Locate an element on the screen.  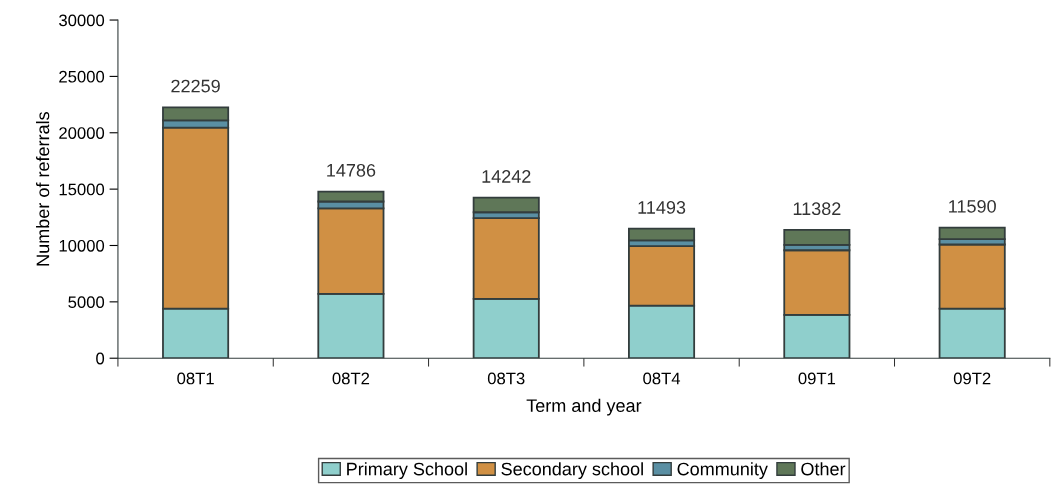
x-axis-title: Term and year is located at coordinates (584, 407).